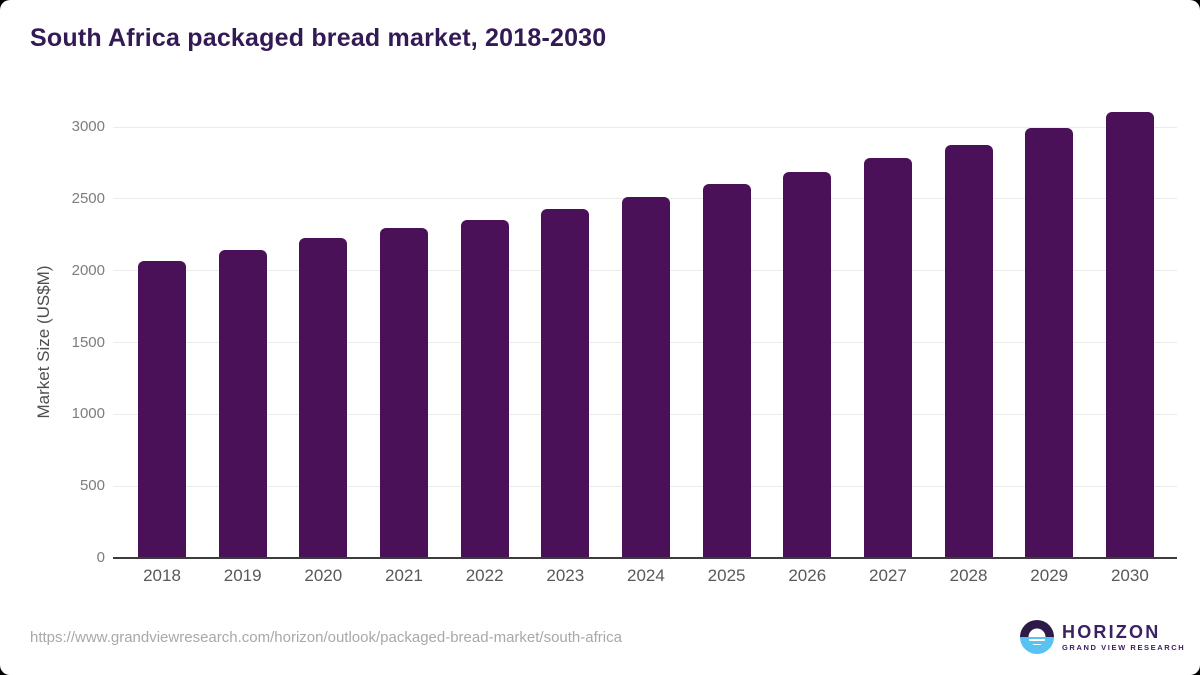  What do you see at coordinates (484, 575) in the screenshot?
I see `x-tick-label: 2022` at bounding box center [484, 575].